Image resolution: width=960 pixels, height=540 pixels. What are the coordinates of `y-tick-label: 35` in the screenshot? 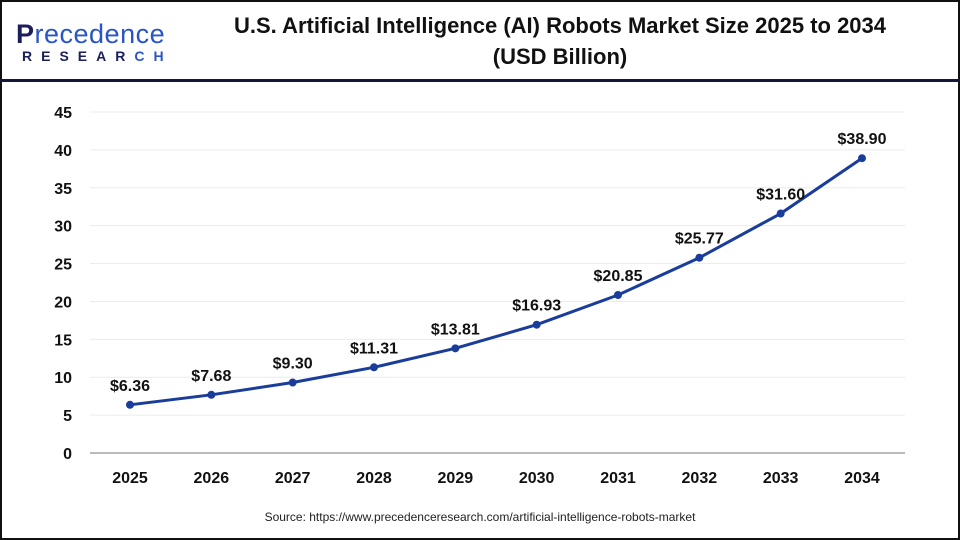 It's located at (63, 189).